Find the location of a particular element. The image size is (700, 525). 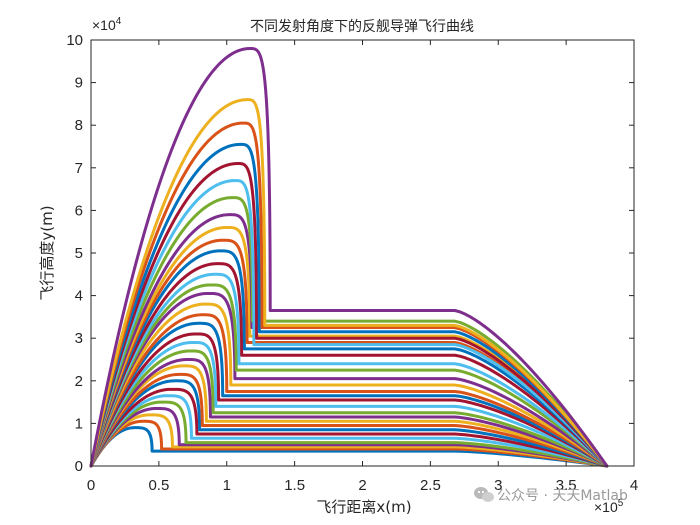

x-axis-label: 飞行距离x(m) is located at coordinates (363, 507).